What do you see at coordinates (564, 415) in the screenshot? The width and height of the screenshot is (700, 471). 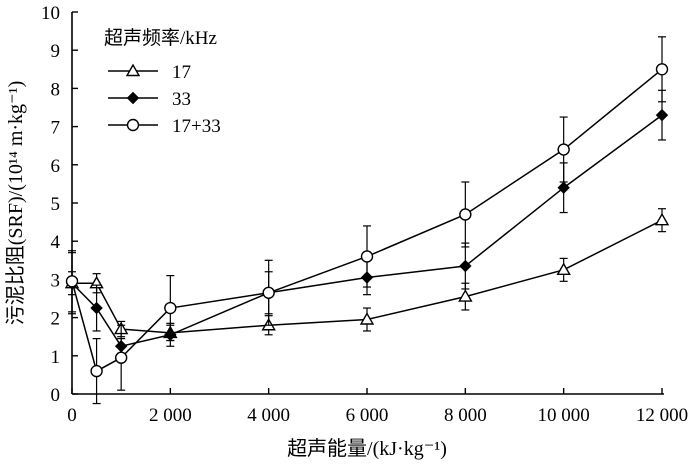 I see `x-tick-label: 10 000` at bounding box center [564, 415].